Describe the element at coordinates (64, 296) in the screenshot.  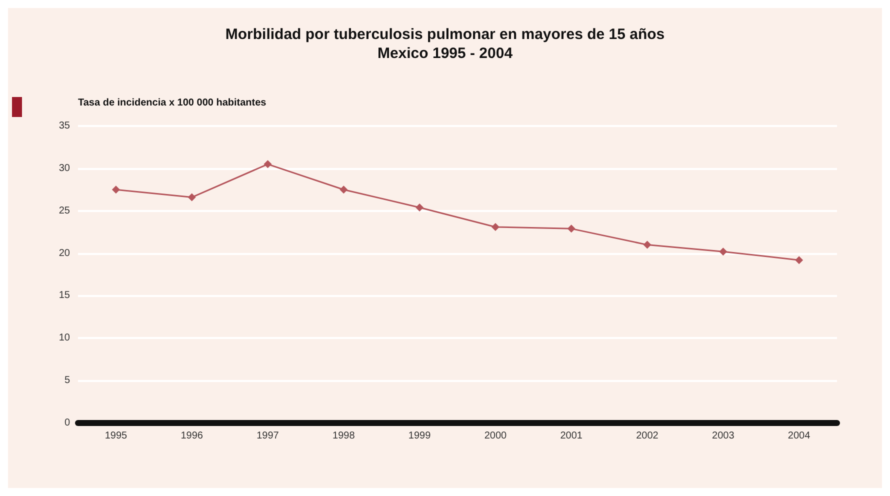
I see `y-tick-label: 15` at that location.